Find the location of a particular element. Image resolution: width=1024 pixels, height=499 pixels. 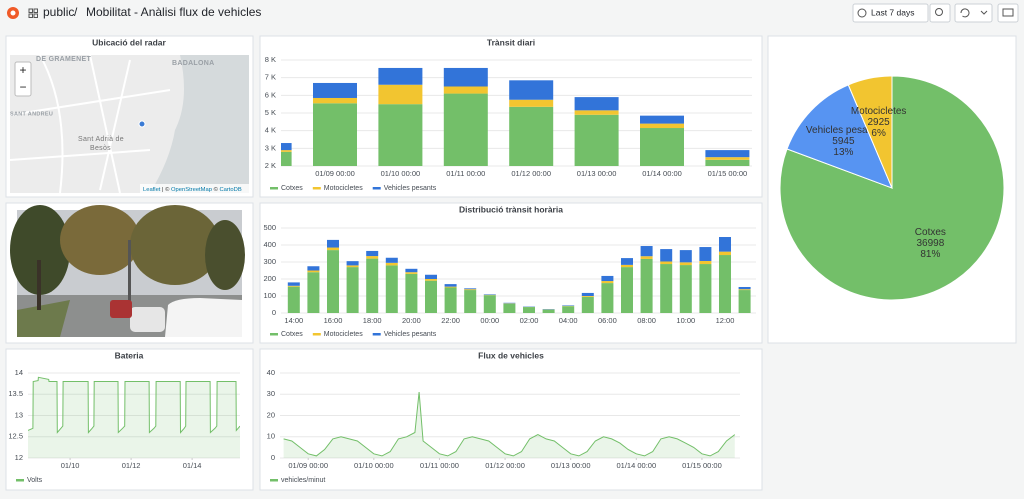

dashboards-icon is located at coordinates (33, 13).